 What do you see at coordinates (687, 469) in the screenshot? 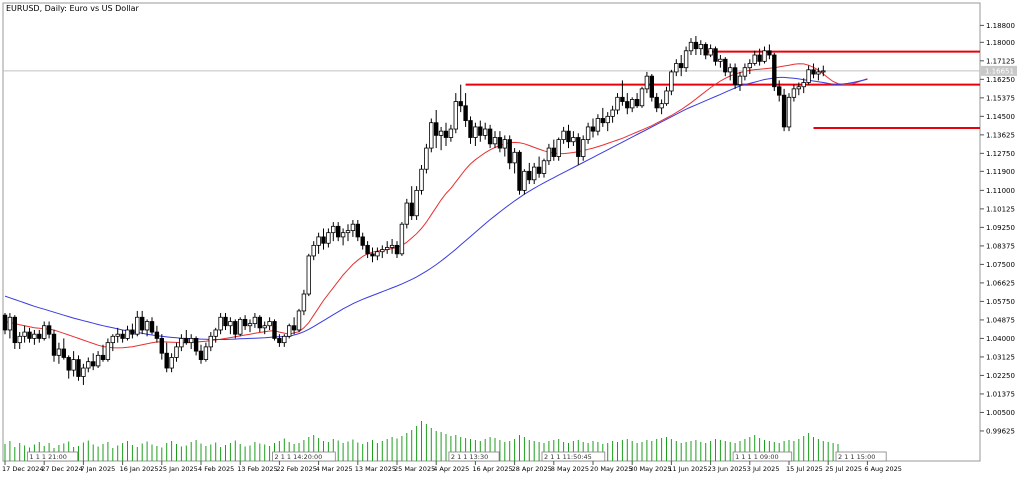
I see `time-tick-label: 11 Jun 2025` at bounding box center [687, 469].